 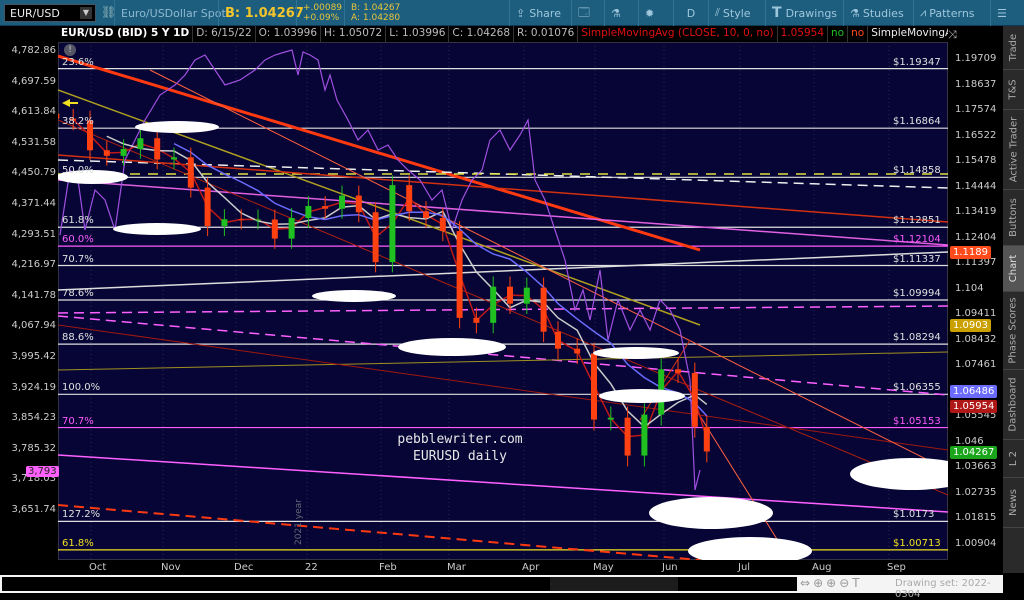 I want to click on share-button: ⇪ Share, so click(x=540, y=13).